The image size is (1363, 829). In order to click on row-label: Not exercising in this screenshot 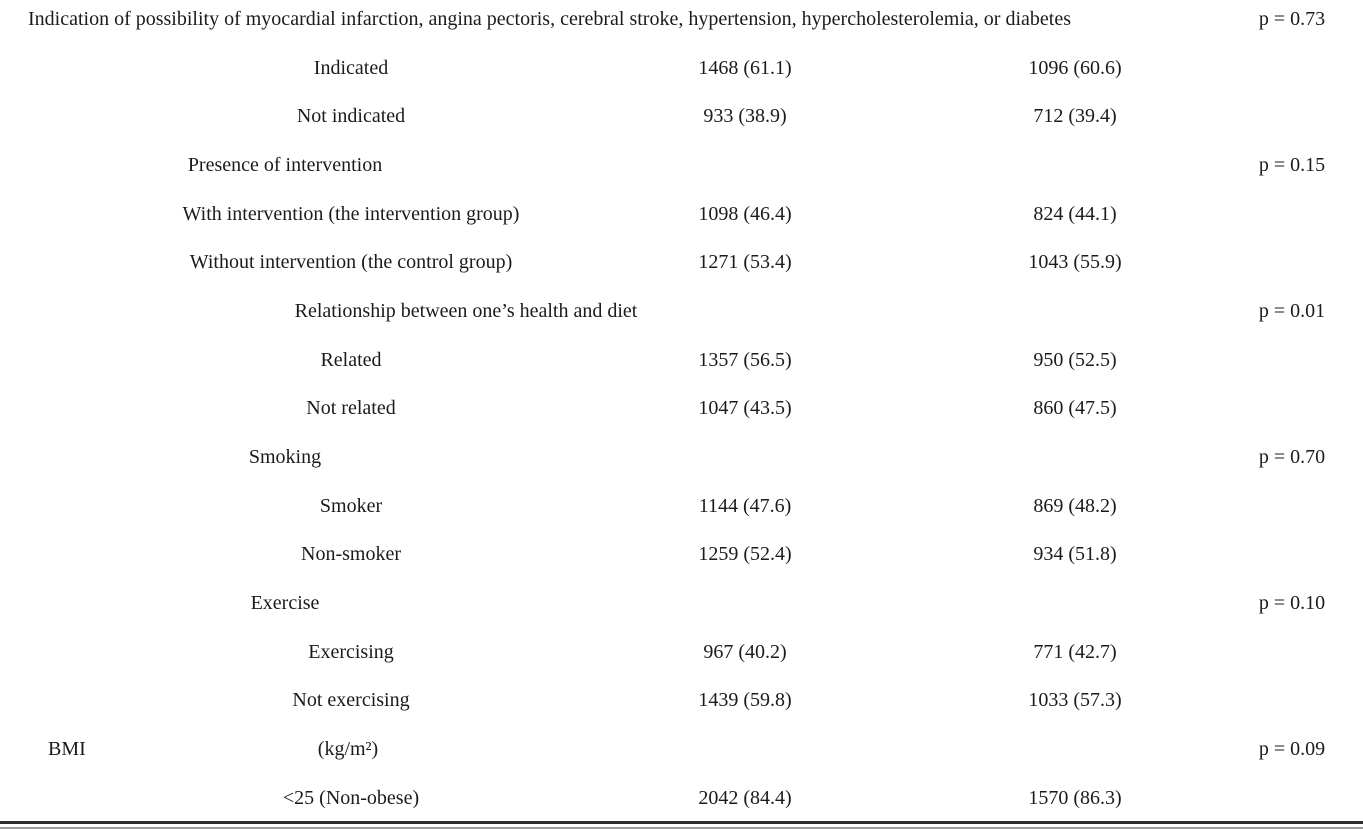, I will do `click(351, 700)`.